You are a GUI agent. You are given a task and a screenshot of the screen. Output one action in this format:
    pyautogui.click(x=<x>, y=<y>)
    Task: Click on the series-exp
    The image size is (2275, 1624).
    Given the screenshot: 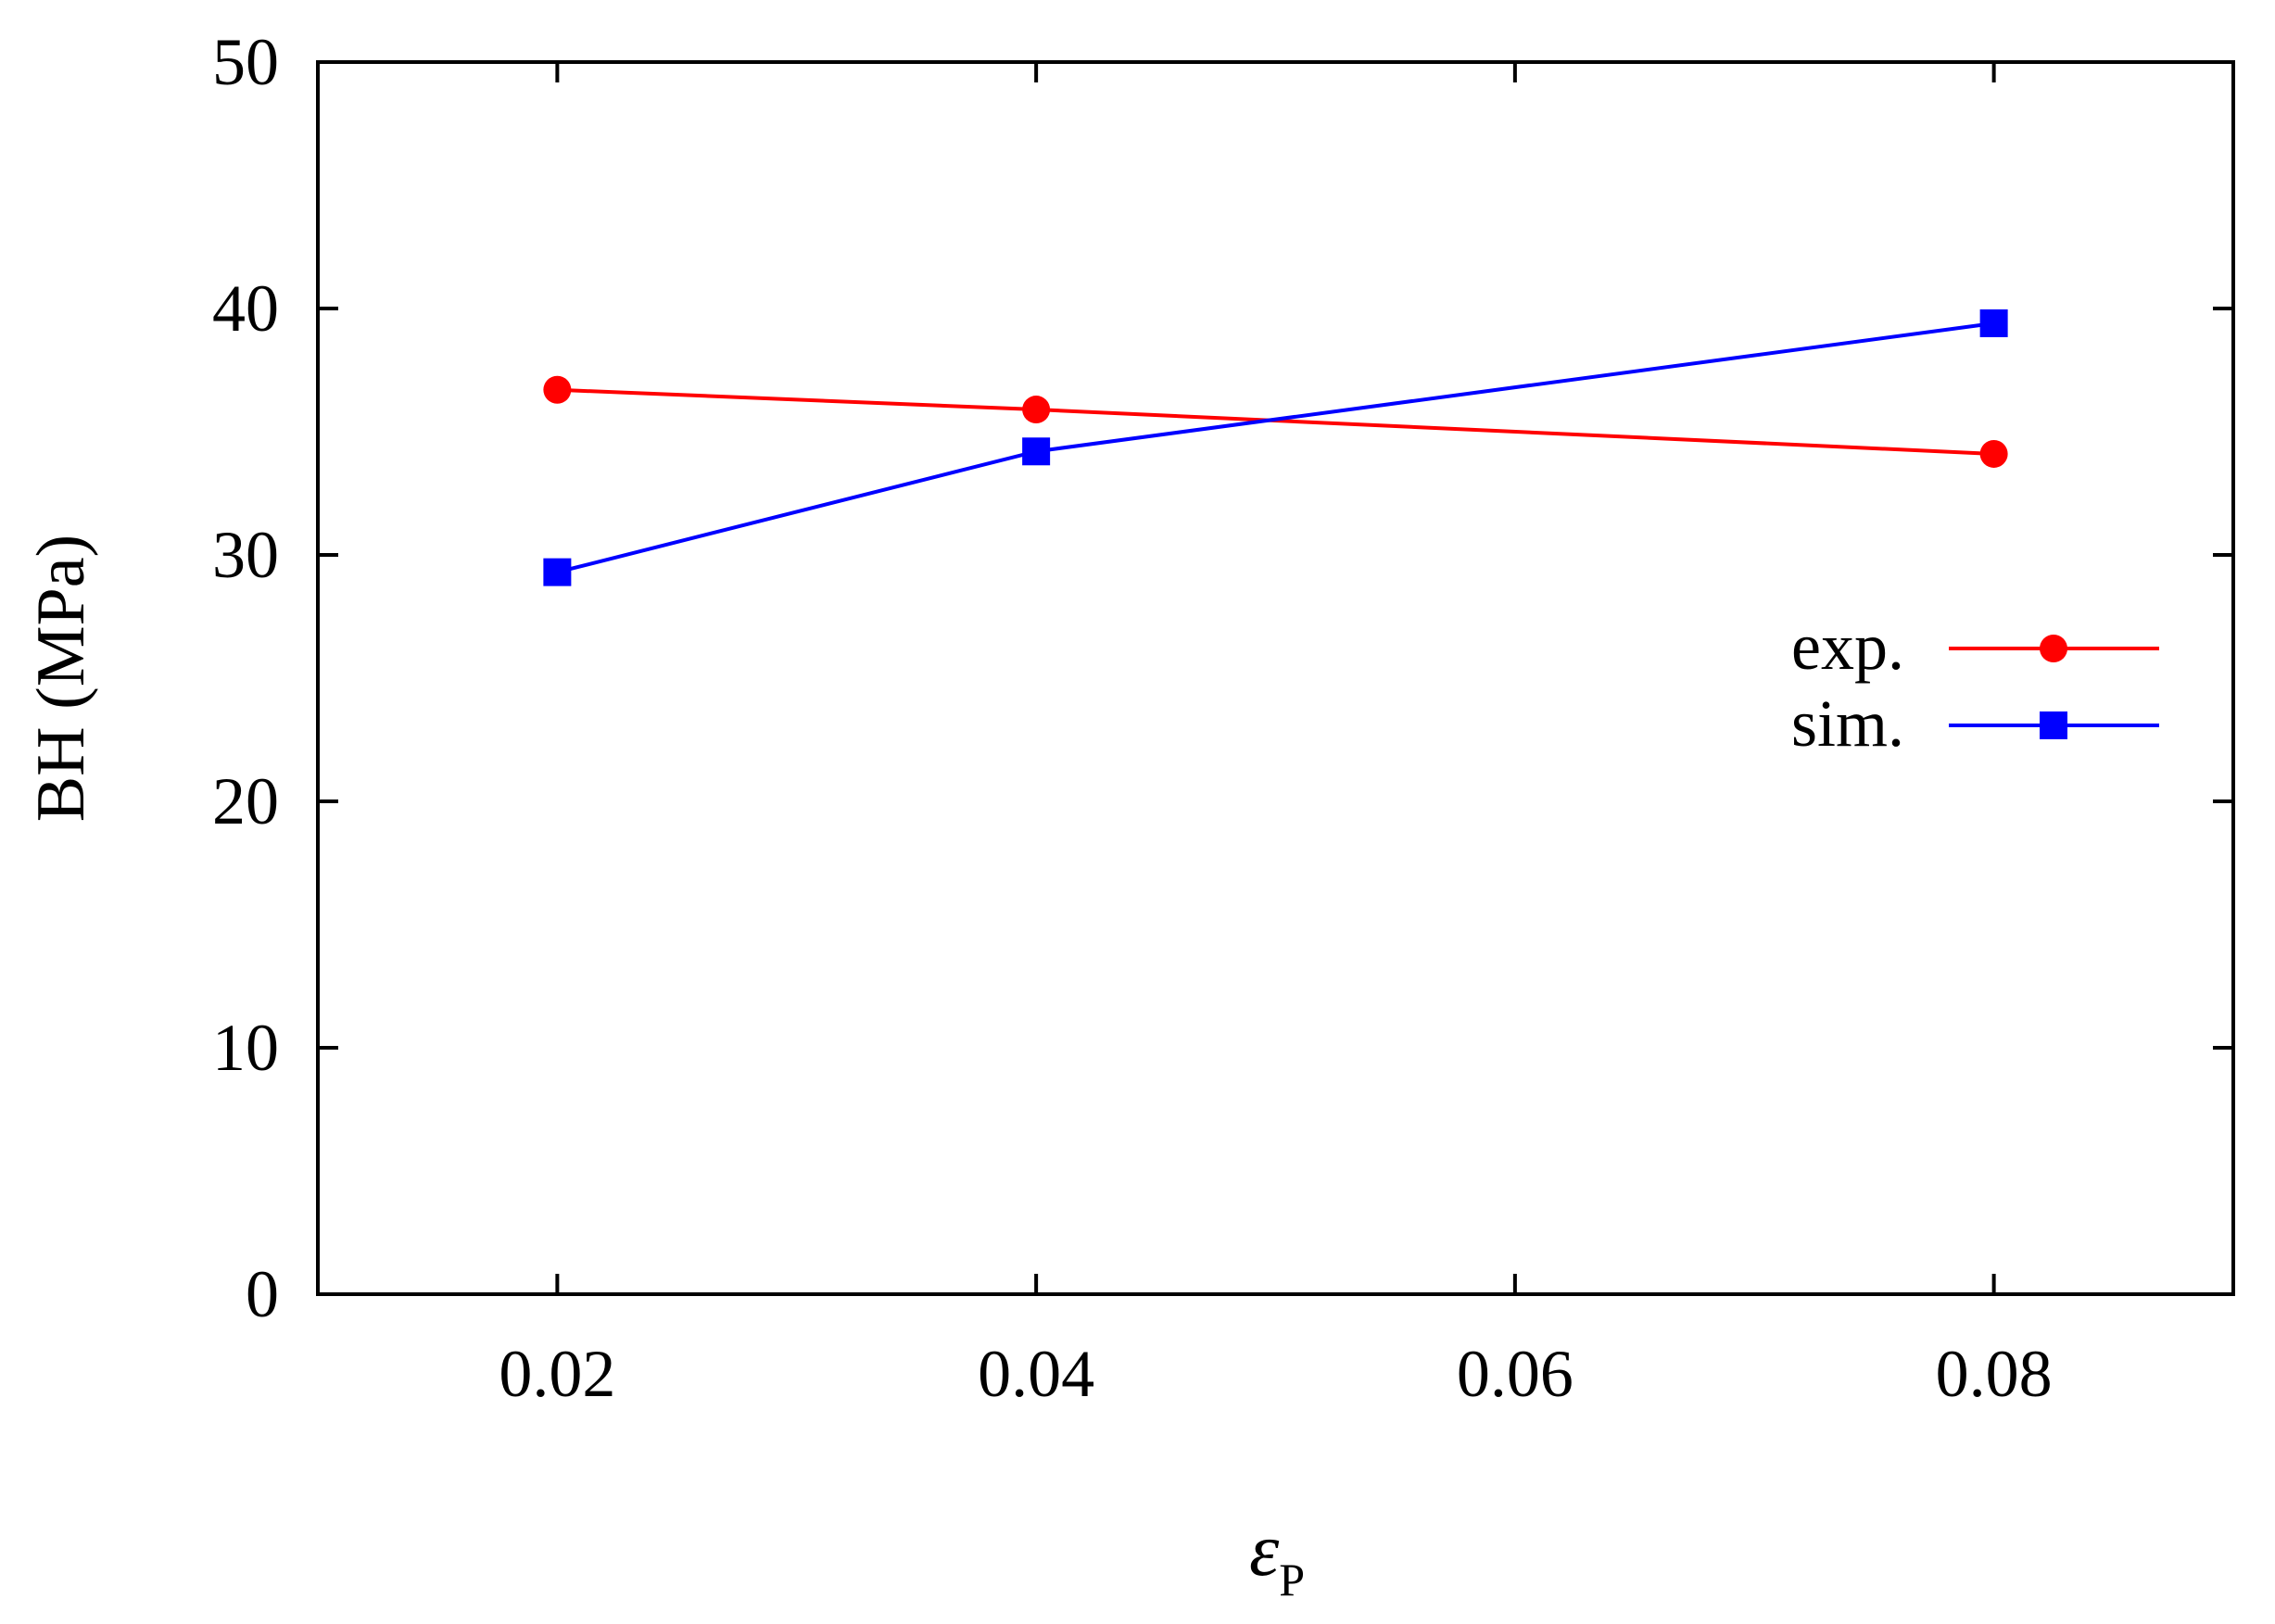 What is the action you would take?
    pyautogui.click(x=1275, y=421)
    